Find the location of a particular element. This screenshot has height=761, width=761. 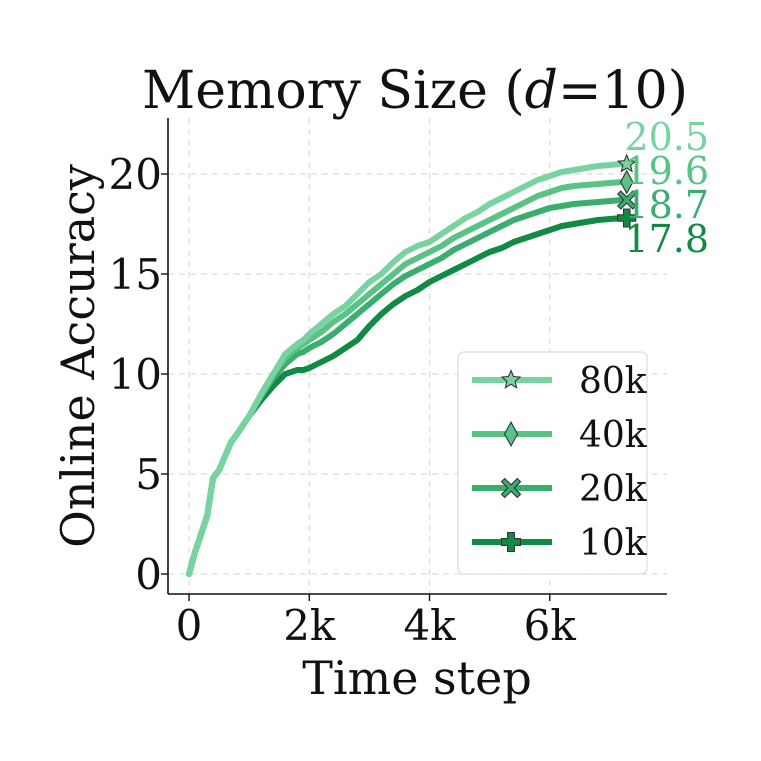

end-marker-80k is located at coordinates (626, 163).